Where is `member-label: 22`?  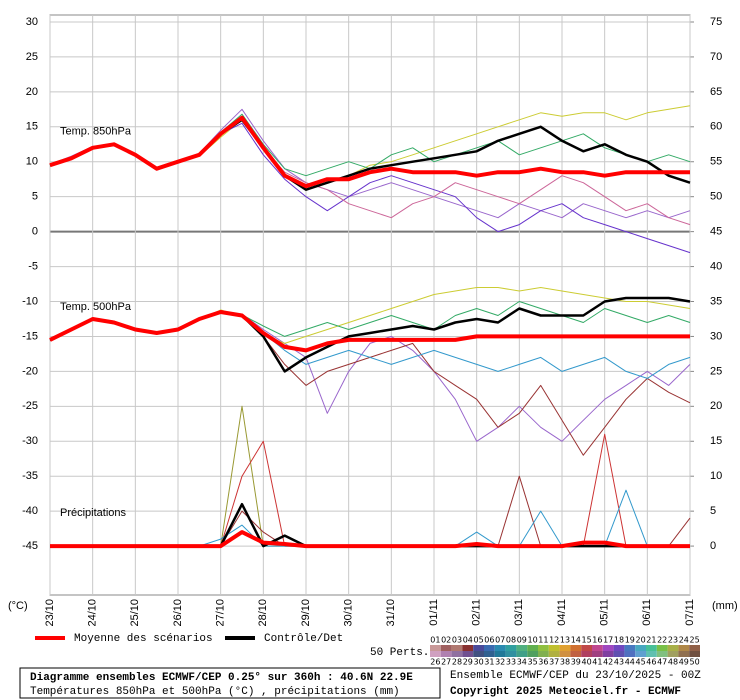
member-label: 22 is located at coordinates (662, 640).